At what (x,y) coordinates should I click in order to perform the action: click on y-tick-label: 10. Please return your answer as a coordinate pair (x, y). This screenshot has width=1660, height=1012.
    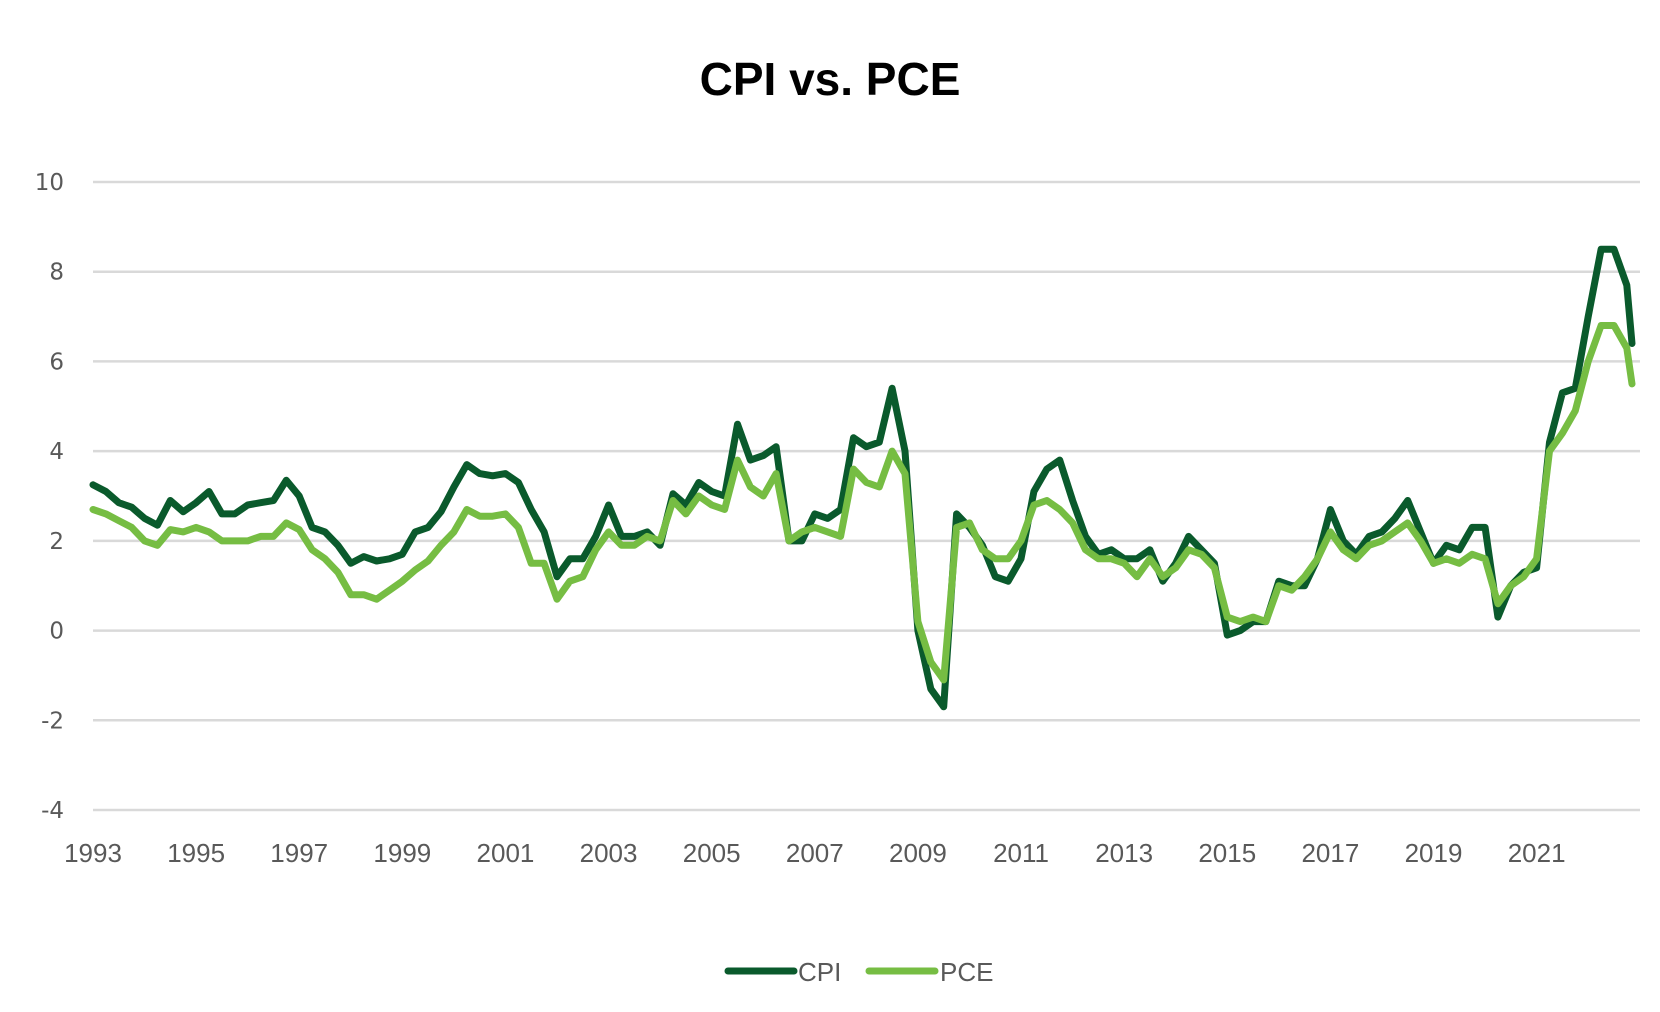
    Looking at the image, I should click on (49, 183).